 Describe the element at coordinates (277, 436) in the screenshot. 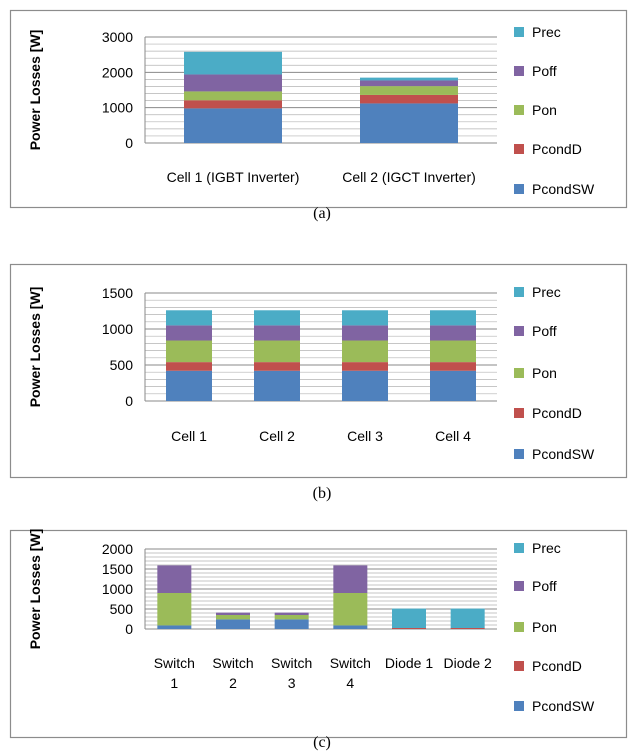

I see `x-tick-label: Cell 2` at that location.